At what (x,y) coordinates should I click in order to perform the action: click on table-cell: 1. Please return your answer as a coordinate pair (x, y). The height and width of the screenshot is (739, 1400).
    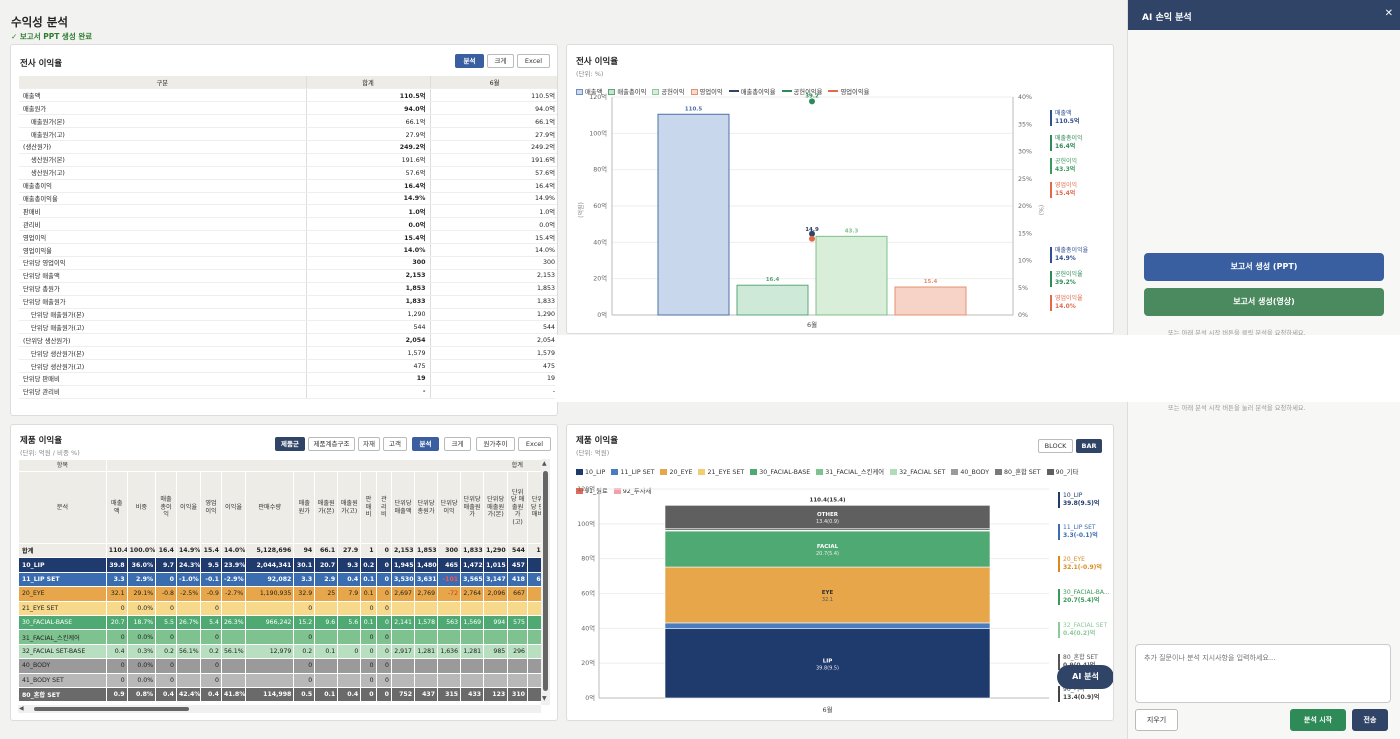
    Looking at the image, I should click on (368, 550).